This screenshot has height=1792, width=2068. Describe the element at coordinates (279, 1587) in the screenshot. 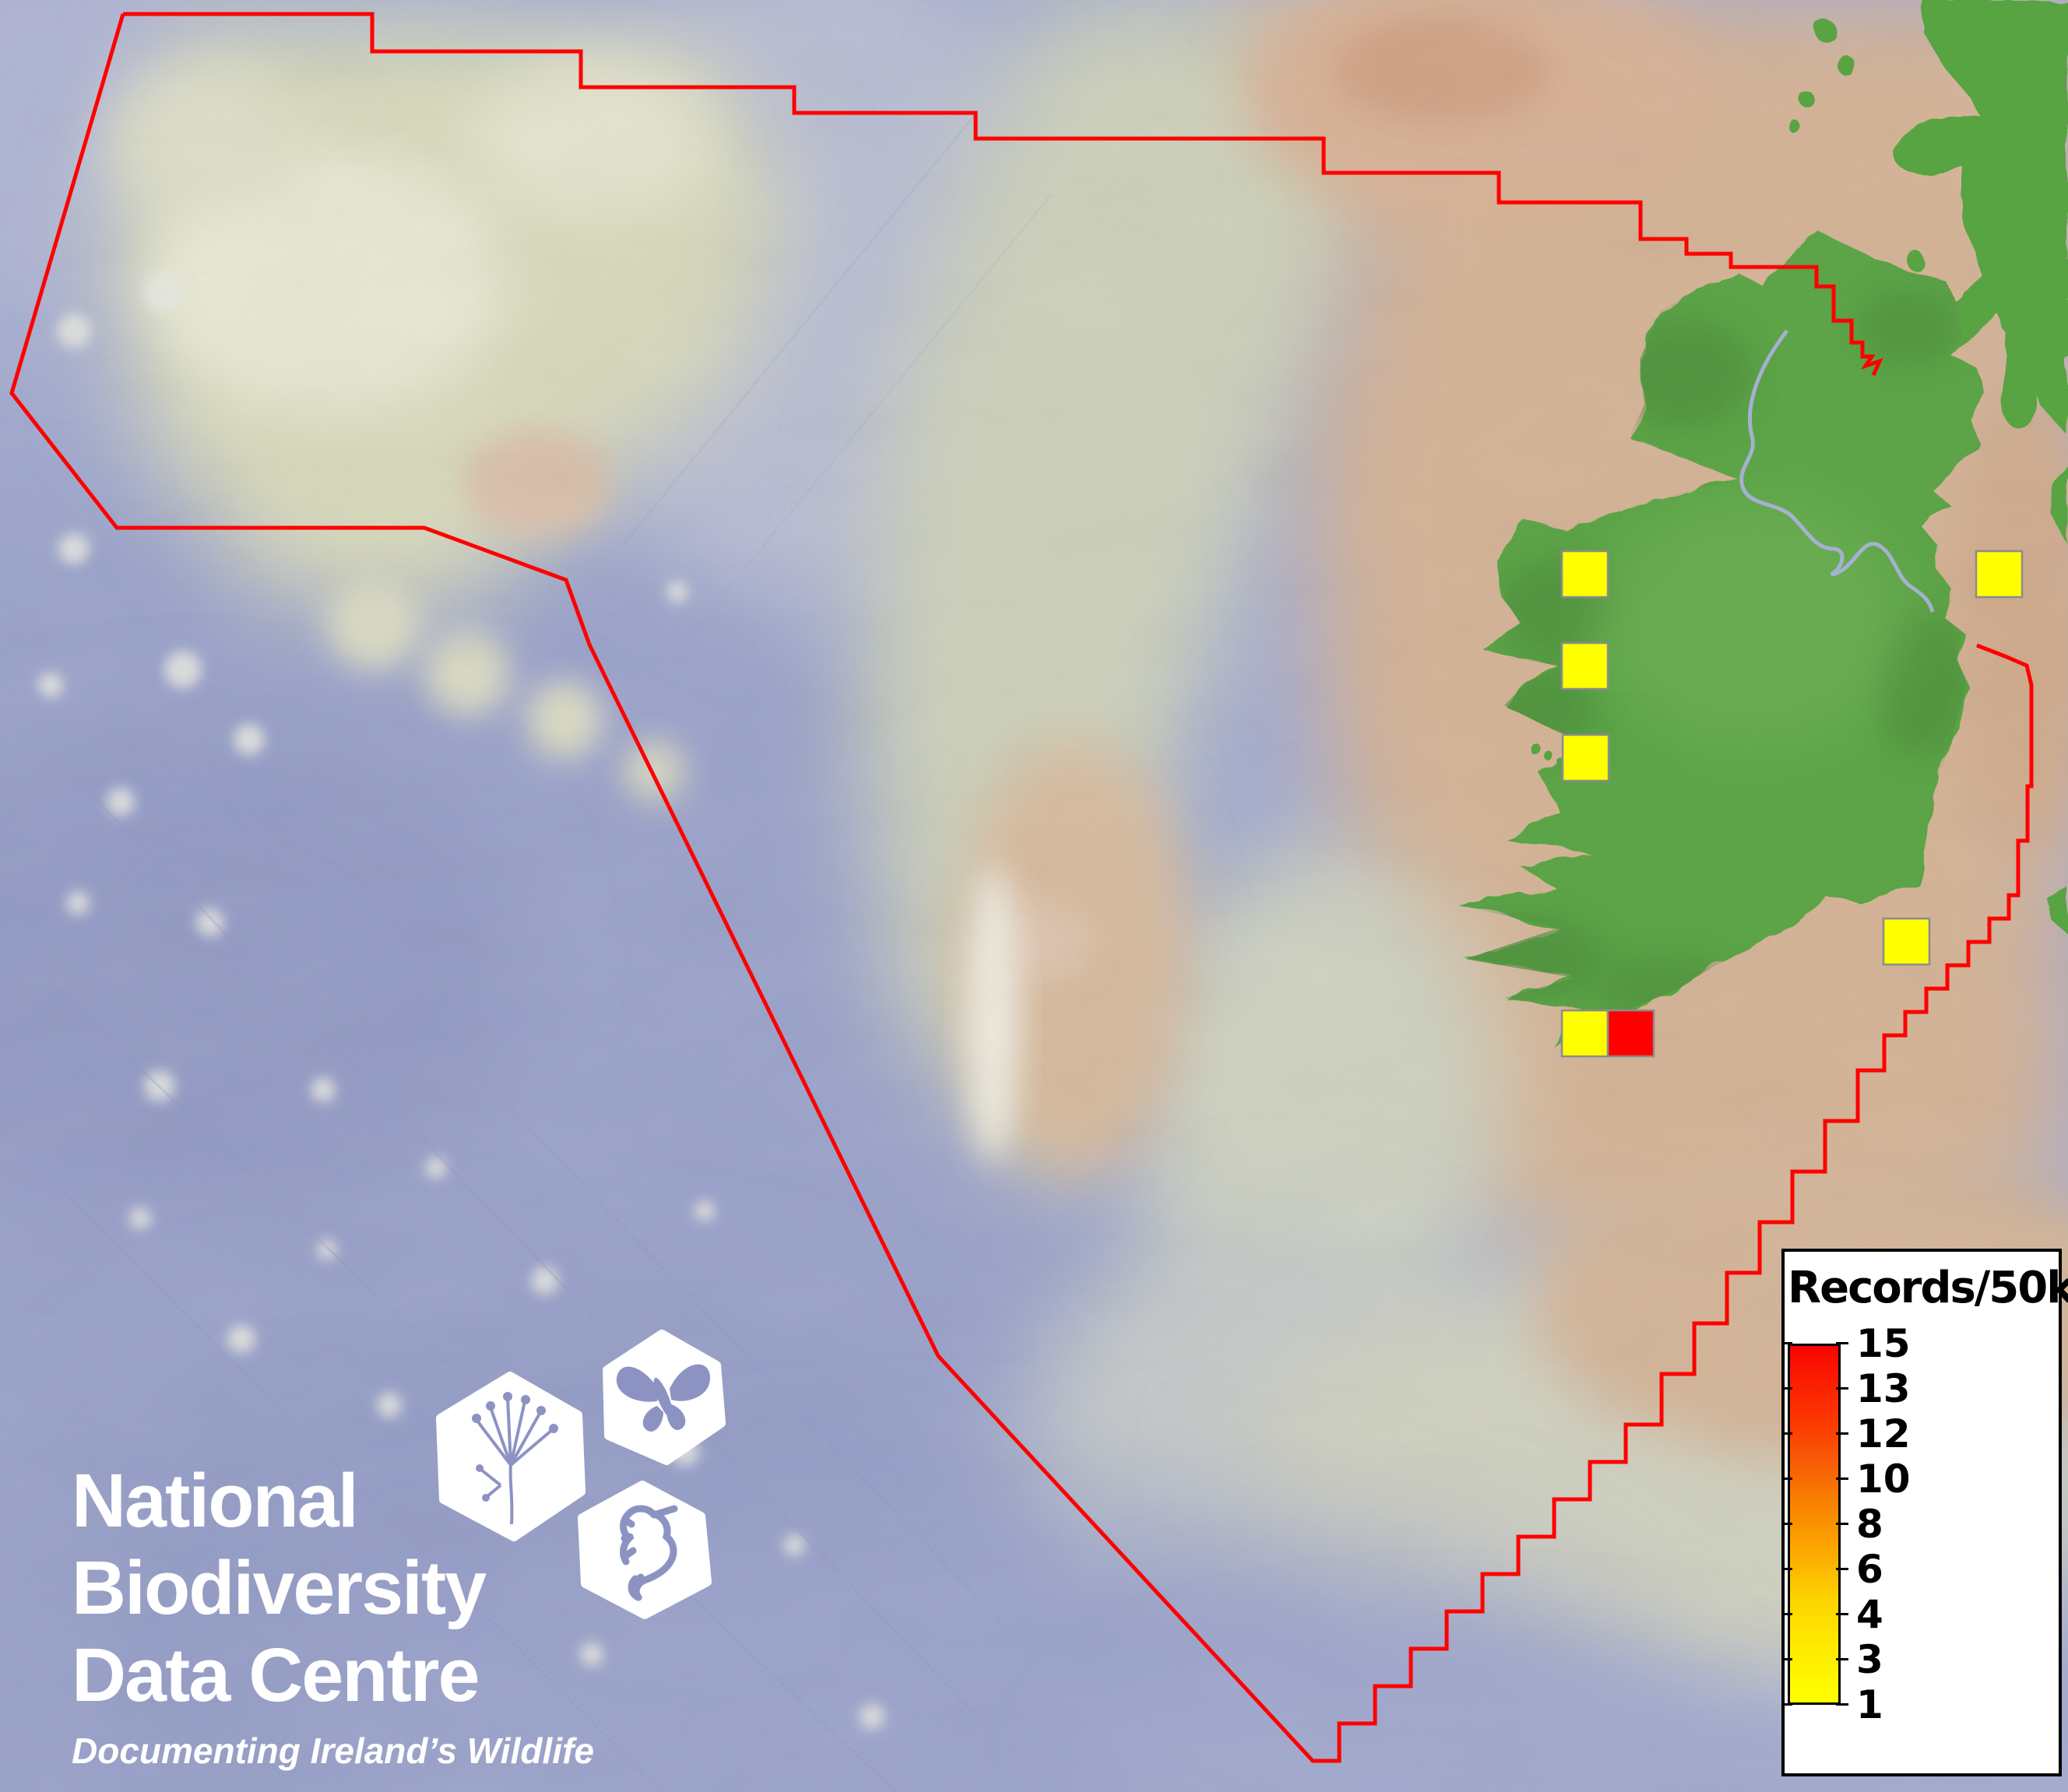

I see `logo-name-line2: Biodiversity` at that location.